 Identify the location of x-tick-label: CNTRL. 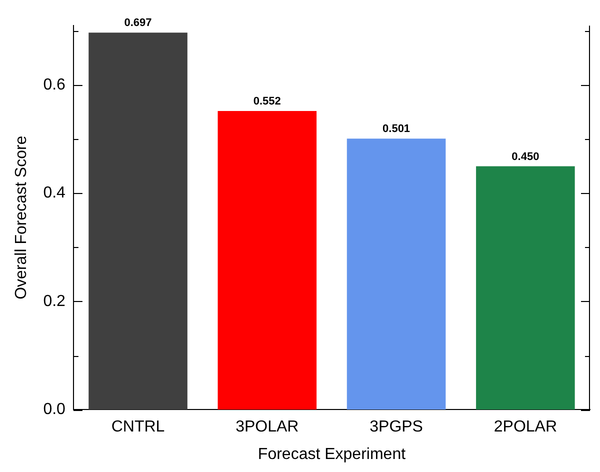
(138, 427).